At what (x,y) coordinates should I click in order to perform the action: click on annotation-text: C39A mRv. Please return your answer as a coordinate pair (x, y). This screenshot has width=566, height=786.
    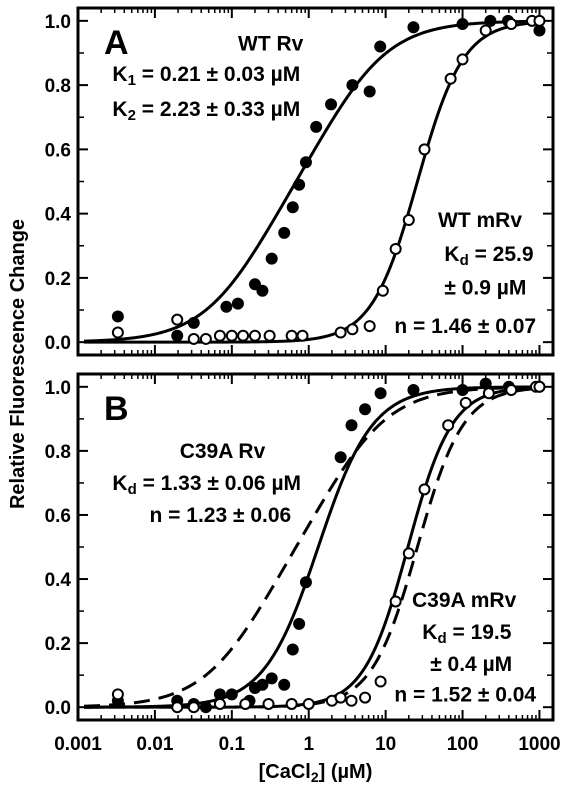
    Looking at the image, I should click on (464, 600).